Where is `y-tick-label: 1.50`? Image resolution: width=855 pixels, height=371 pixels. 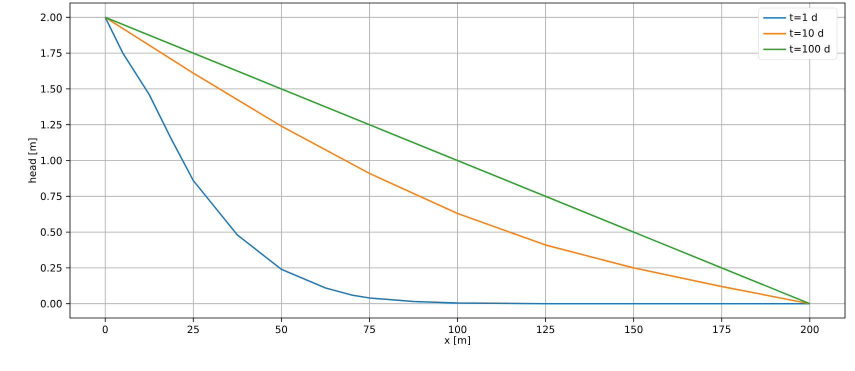 y-tick-label: 1.50 is located at coordinates (51, 89).